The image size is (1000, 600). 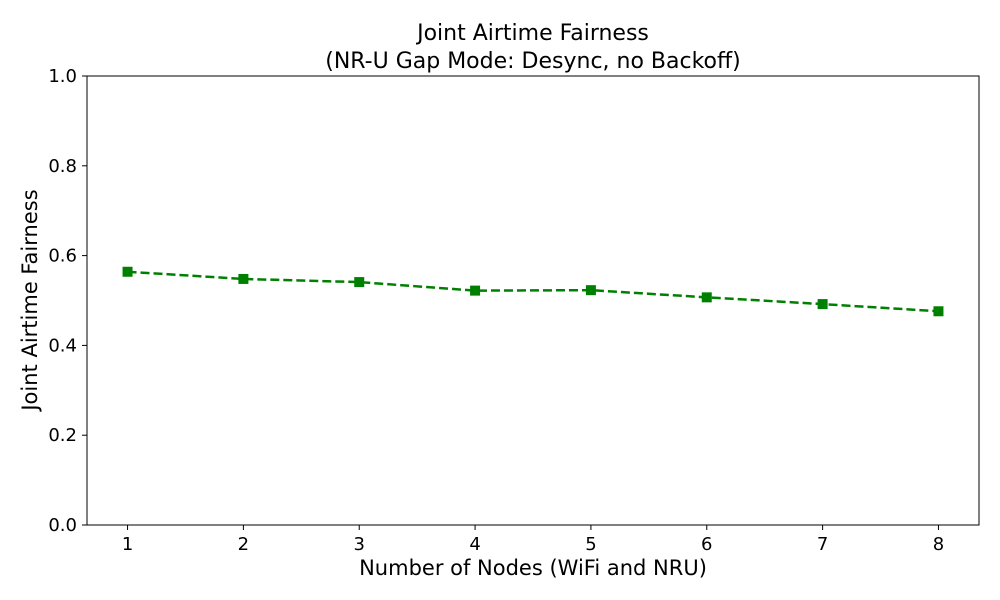 I want to click on series-line, so click(x=533, y=291).